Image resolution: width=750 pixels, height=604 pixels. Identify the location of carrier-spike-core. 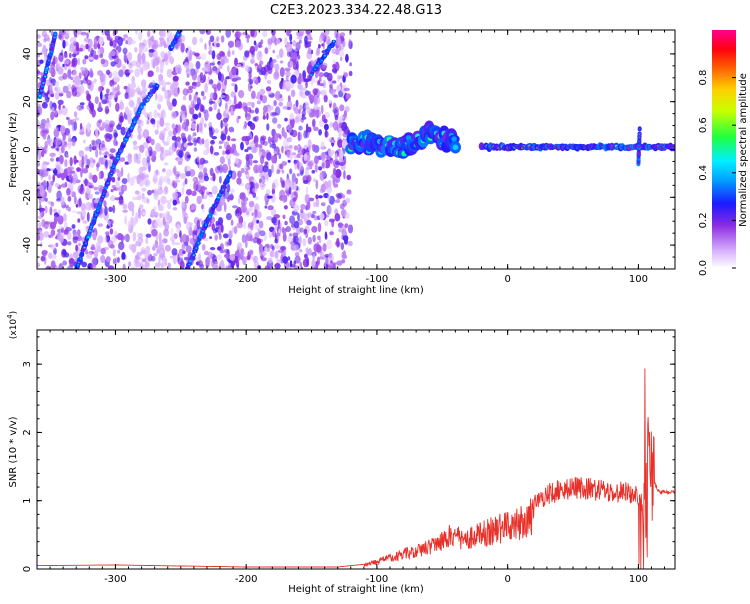
(639, 128).